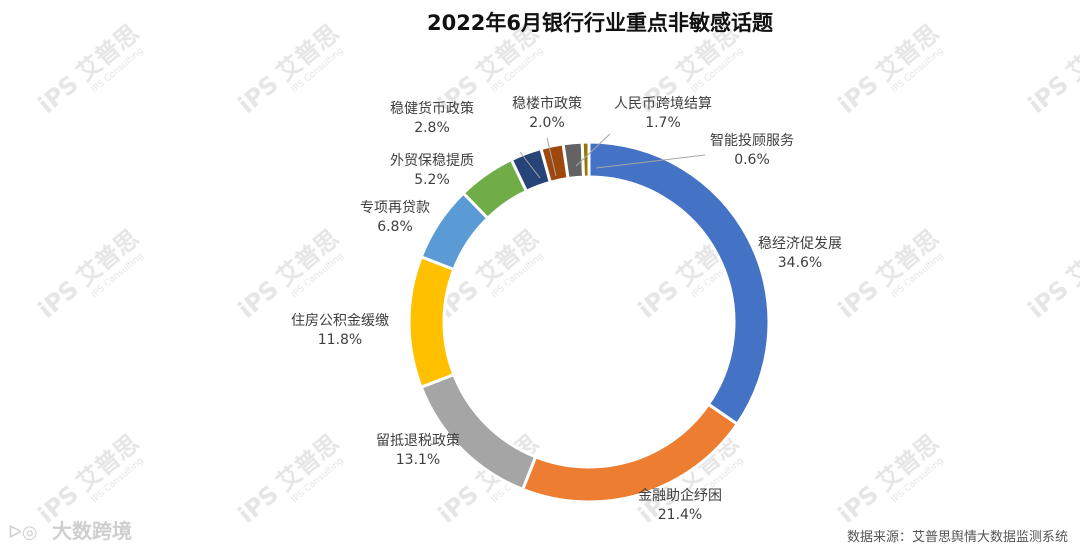 The image size is (1080, 551). Describe the element at coordinates (547, 123) in the screenshot. I see `slice-value-8: 2.0%` at that location.